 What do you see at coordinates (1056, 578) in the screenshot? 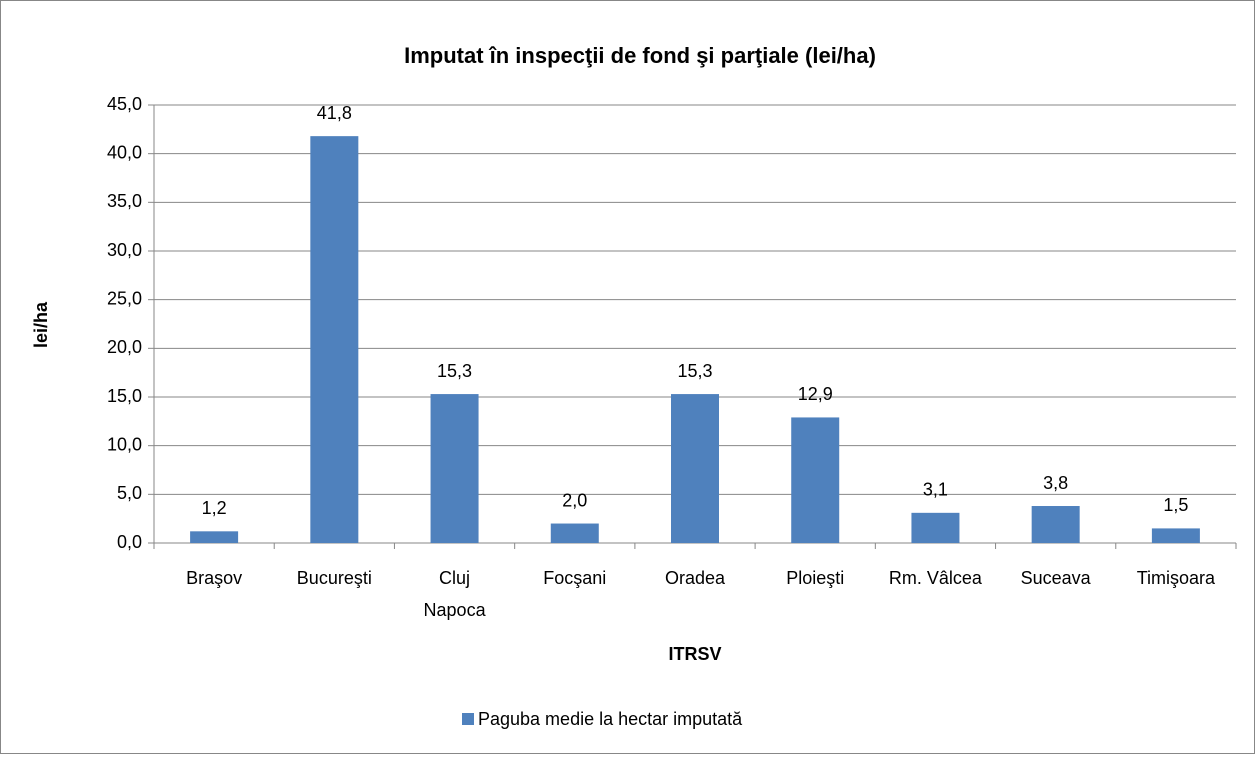
I see `x-tick-label: Suceava` at bounding box center [1056, 578].